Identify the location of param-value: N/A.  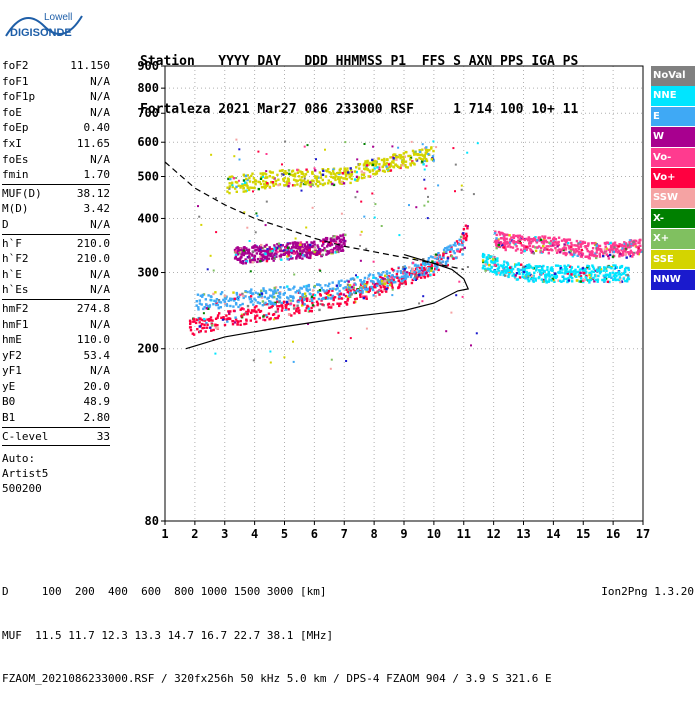
(100, 112).